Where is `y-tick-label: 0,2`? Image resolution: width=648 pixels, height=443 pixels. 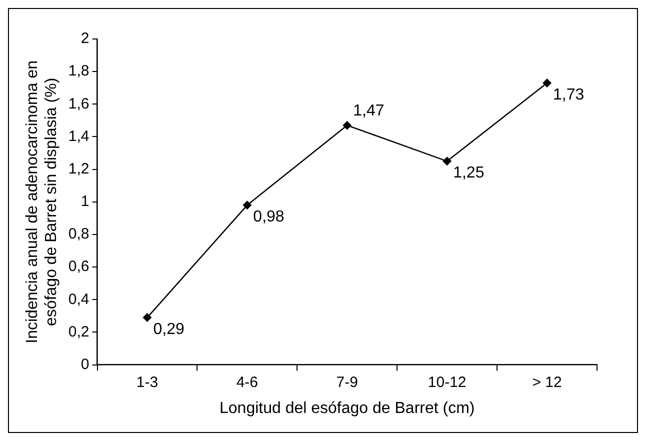
y-tick-label: 0,2 is located at coordinates (79, 331).